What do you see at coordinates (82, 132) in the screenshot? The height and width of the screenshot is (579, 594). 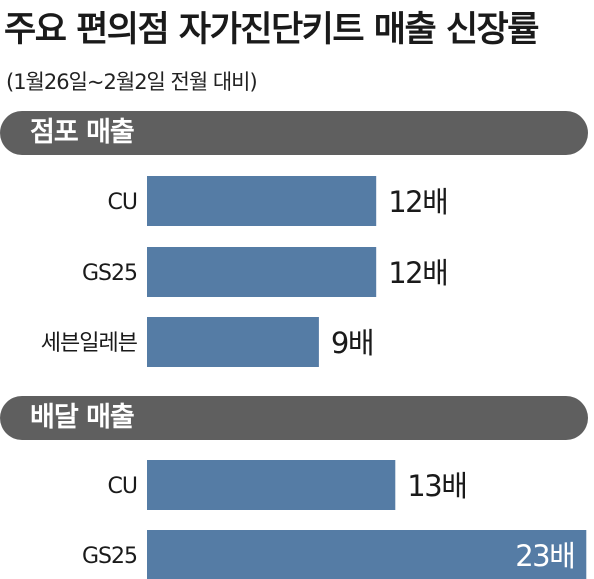 I see `section-title-store-sales: 점포 매출` at bounding box center [82, 132].